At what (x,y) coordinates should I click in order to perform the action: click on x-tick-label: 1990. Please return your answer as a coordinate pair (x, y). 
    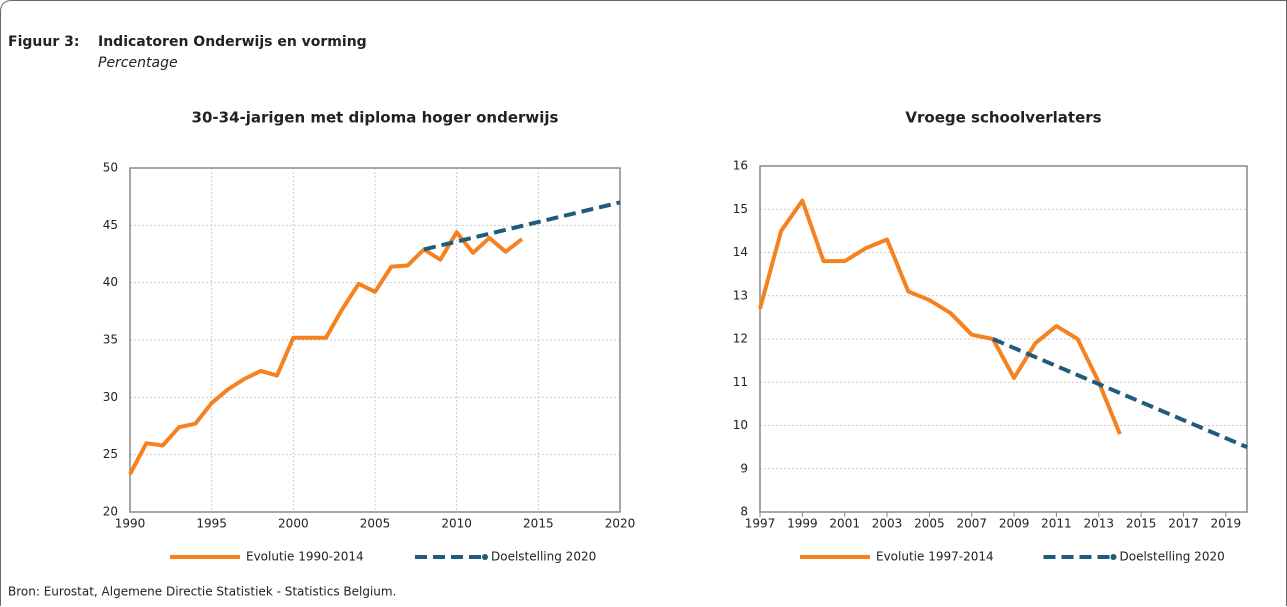
    Looking at the image, I should click on (130, 524).